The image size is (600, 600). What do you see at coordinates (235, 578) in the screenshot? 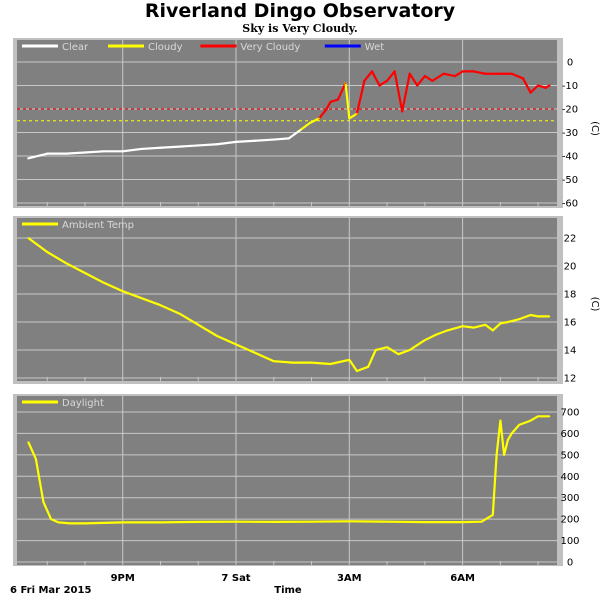
I see `x-tick-label: 7 Sat` at bounding box center [235, 578].